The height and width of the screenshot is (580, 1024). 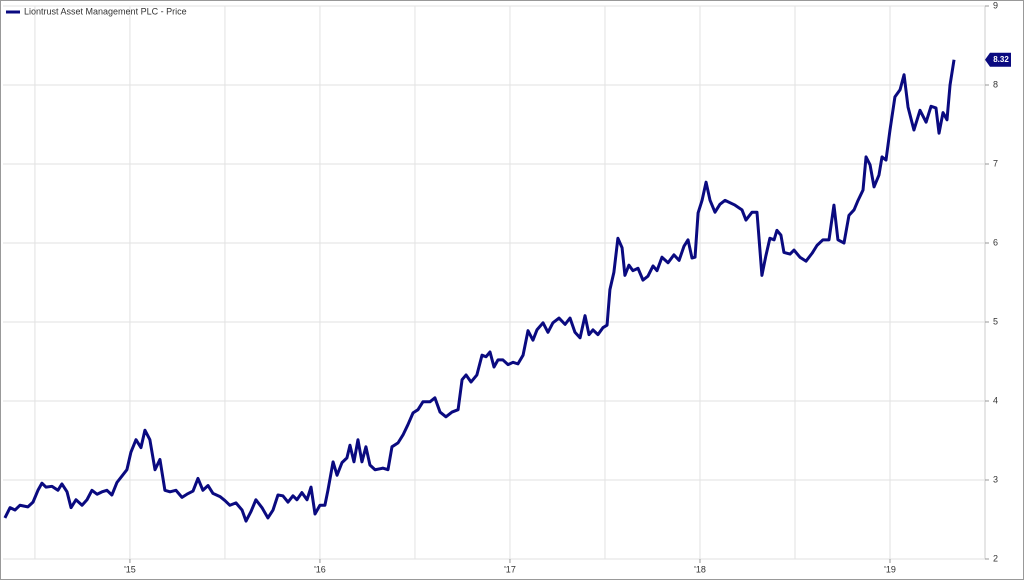 What do you see at coordinates (995, 479) in the screenshot?
I see `y-tick-label: 3` at bounding box center [995, 479].